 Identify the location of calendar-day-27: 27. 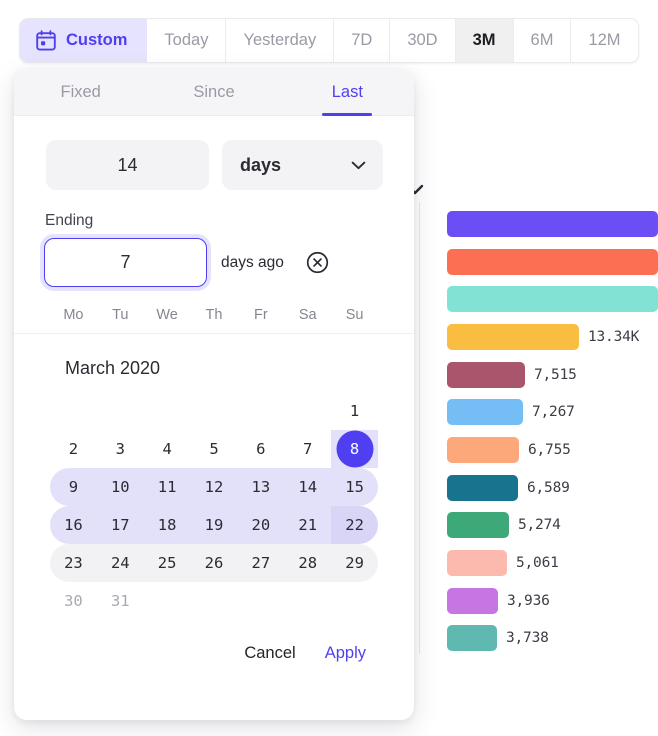
(261, 563).